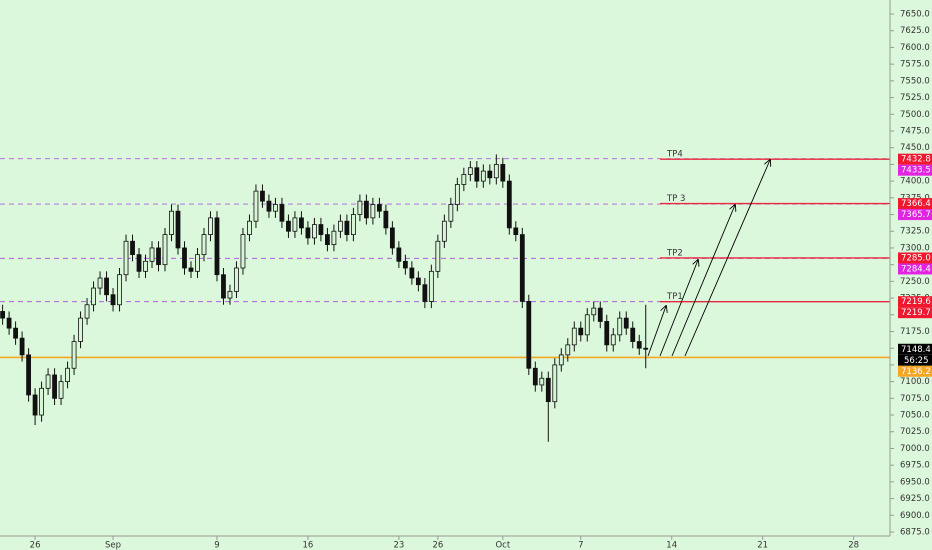 The width and height of the screenshot is (932, 550). I want to click on y-tick-label: 7175.0, so click(915, 332).